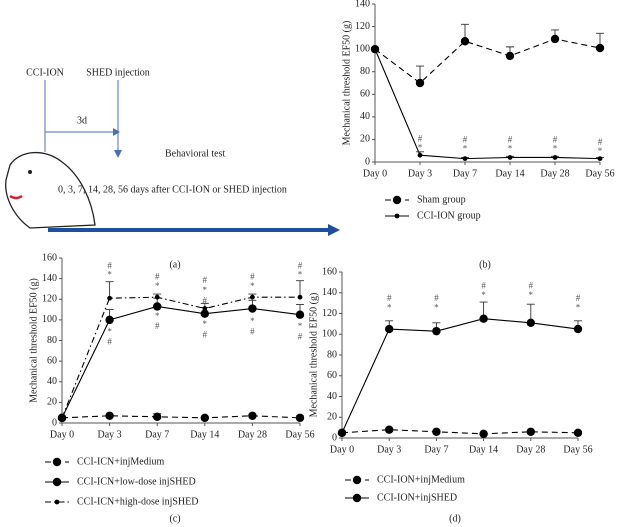 The width and height of the screenshot is (618, 527). Describe the element at coordinates (417, 497) in the screenshot. I see `legend-label: CCI-ION+injSHED` at that location.